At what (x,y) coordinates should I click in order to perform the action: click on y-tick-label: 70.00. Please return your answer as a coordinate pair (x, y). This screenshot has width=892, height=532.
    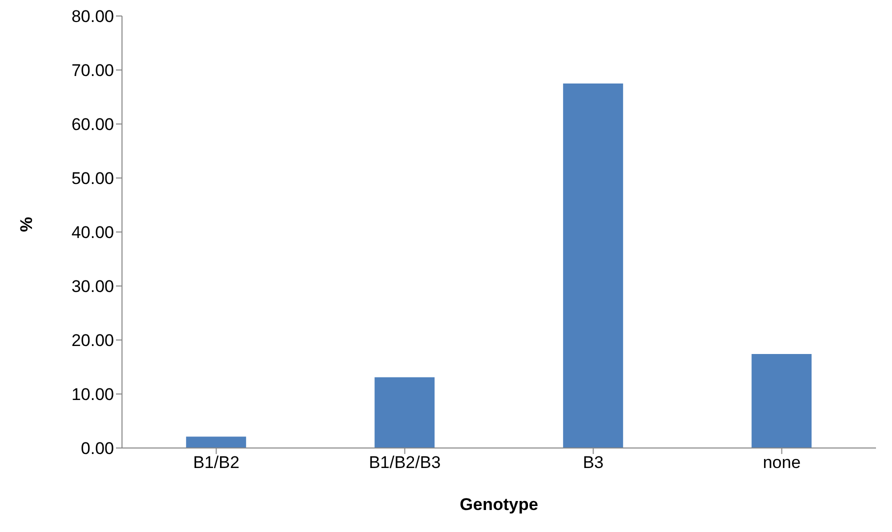
    Looking at the image, I should click on (92, 70).